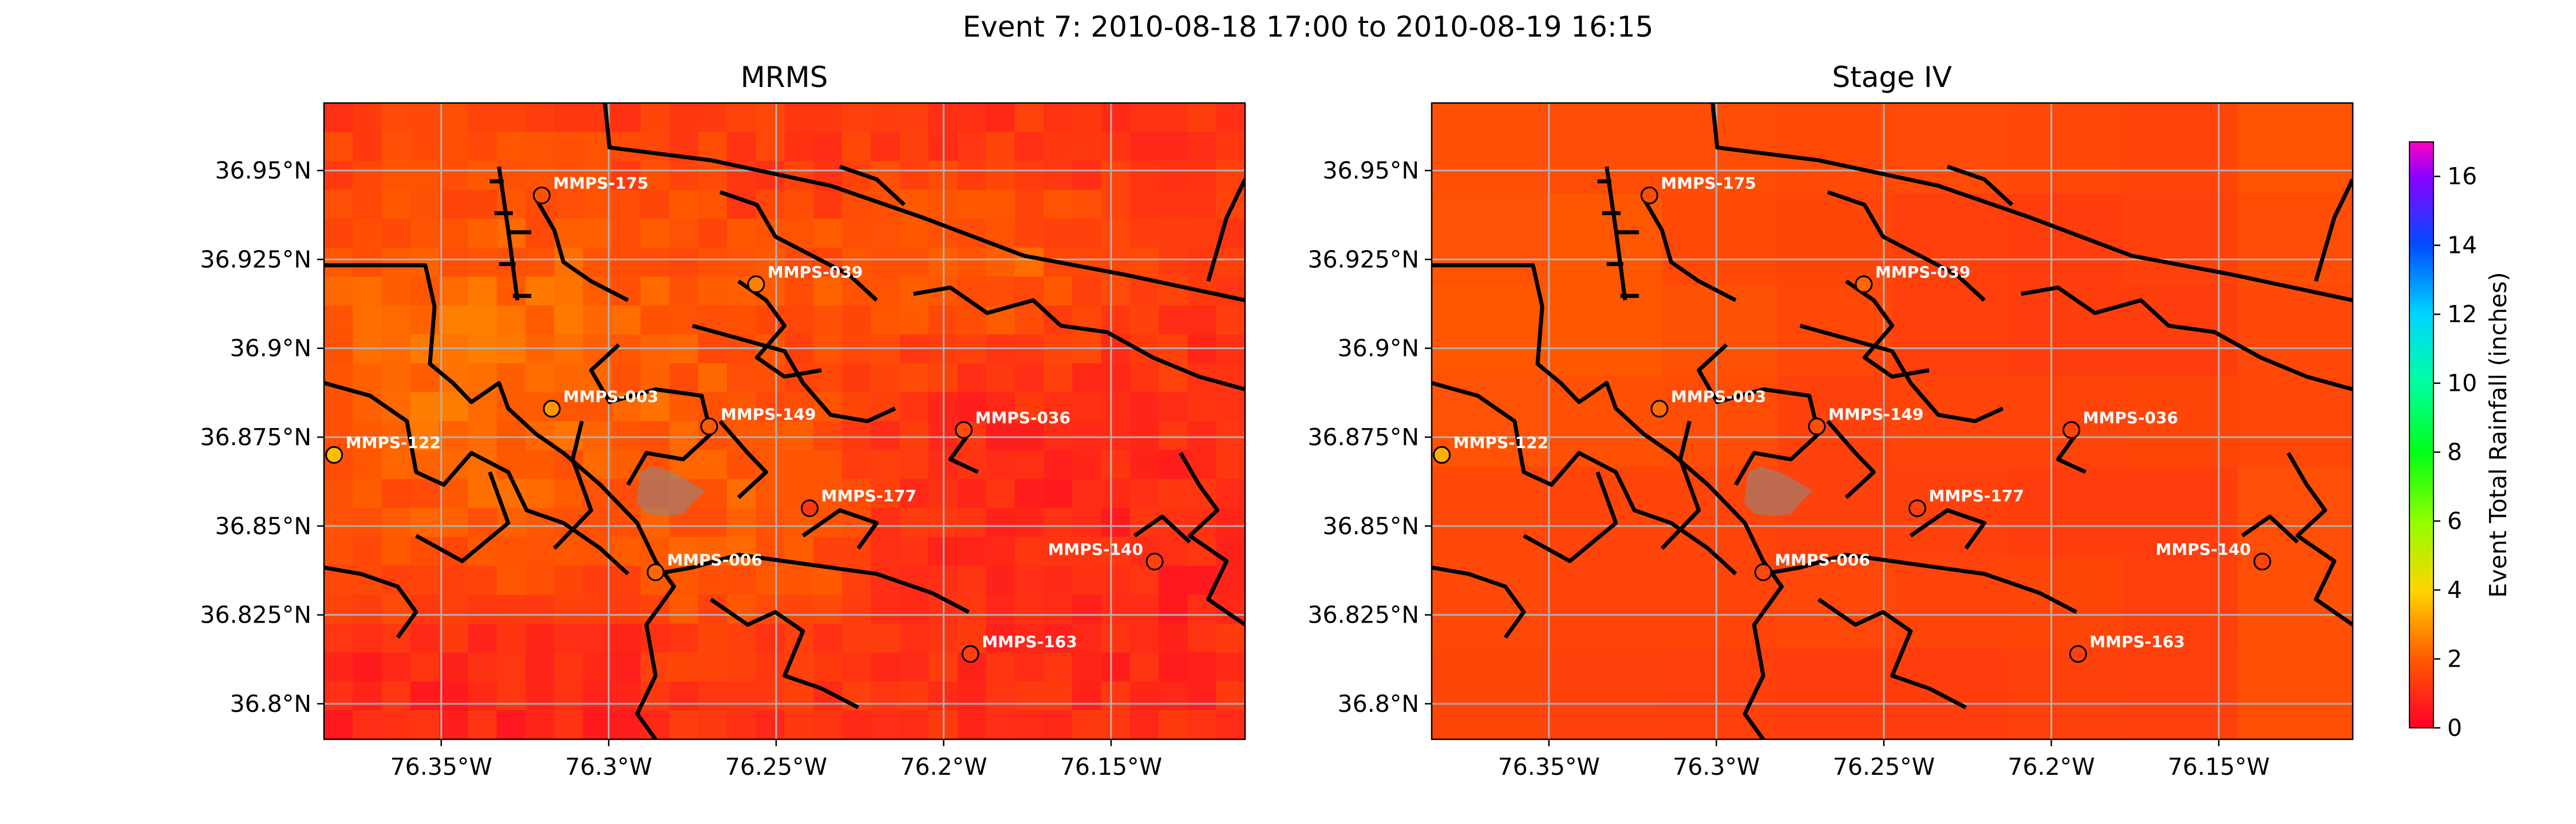  Describe the element at coordinates (1029, 641) in the screenshot. I see `gauge-label: MMPS-163` at that location.